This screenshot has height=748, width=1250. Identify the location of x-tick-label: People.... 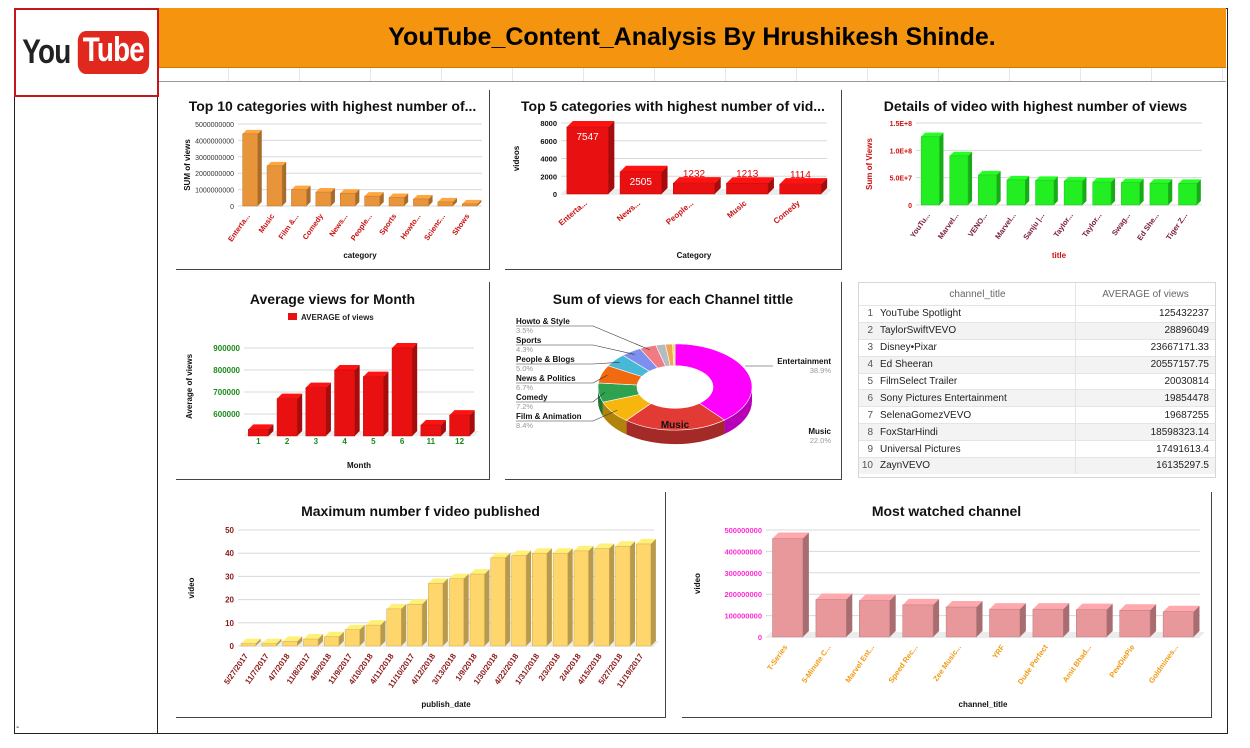
(361, 227).